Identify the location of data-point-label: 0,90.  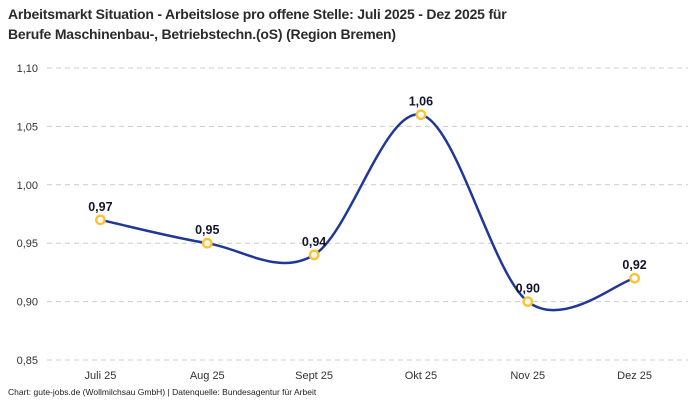
(528, 289).